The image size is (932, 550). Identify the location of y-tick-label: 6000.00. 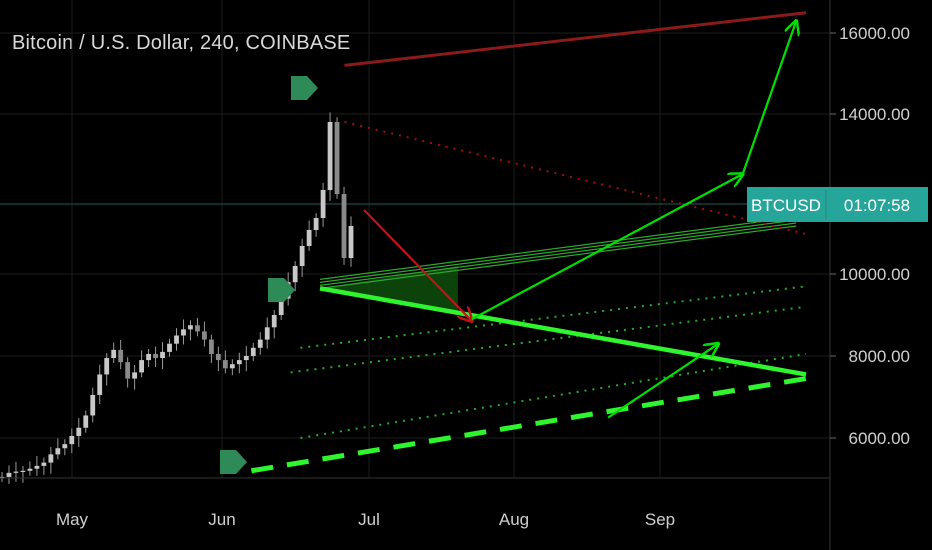
(879, 438).